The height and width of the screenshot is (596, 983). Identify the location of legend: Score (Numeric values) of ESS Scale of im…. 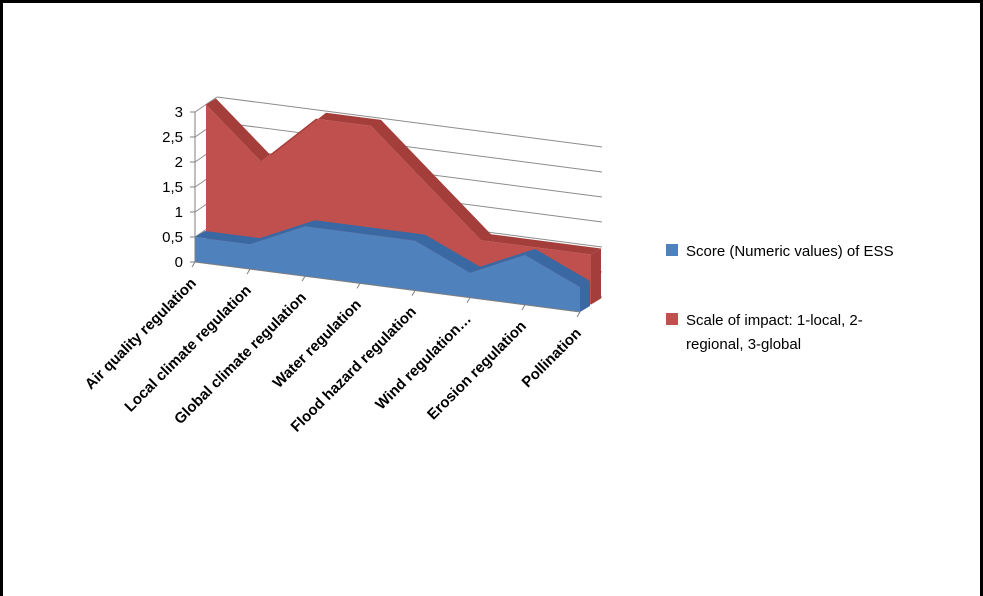
(780, 298).